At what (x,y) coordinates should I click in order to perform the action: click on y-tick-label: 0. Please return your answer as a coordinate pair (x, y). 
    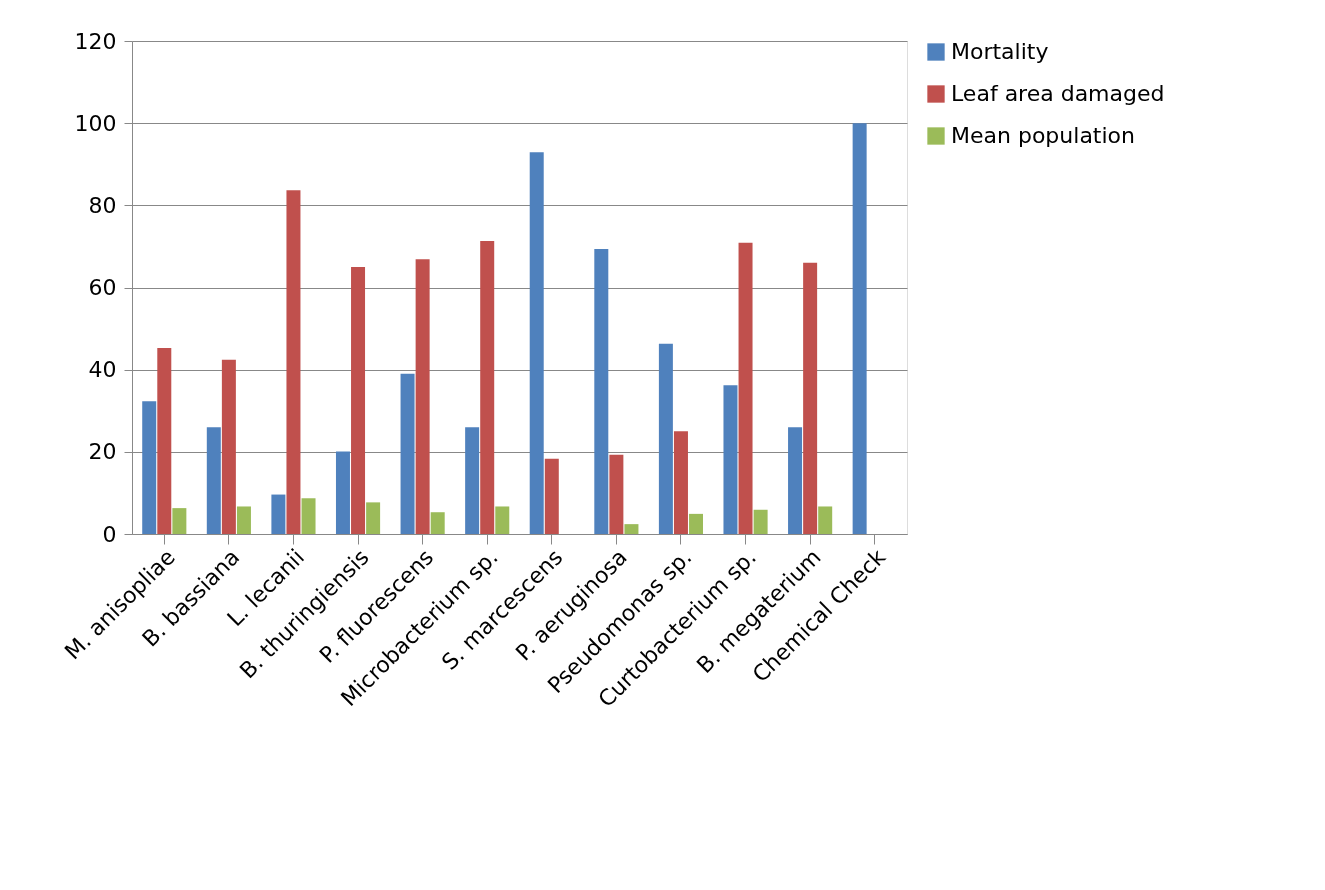
    Looking at the image, I should click on (109, 534).